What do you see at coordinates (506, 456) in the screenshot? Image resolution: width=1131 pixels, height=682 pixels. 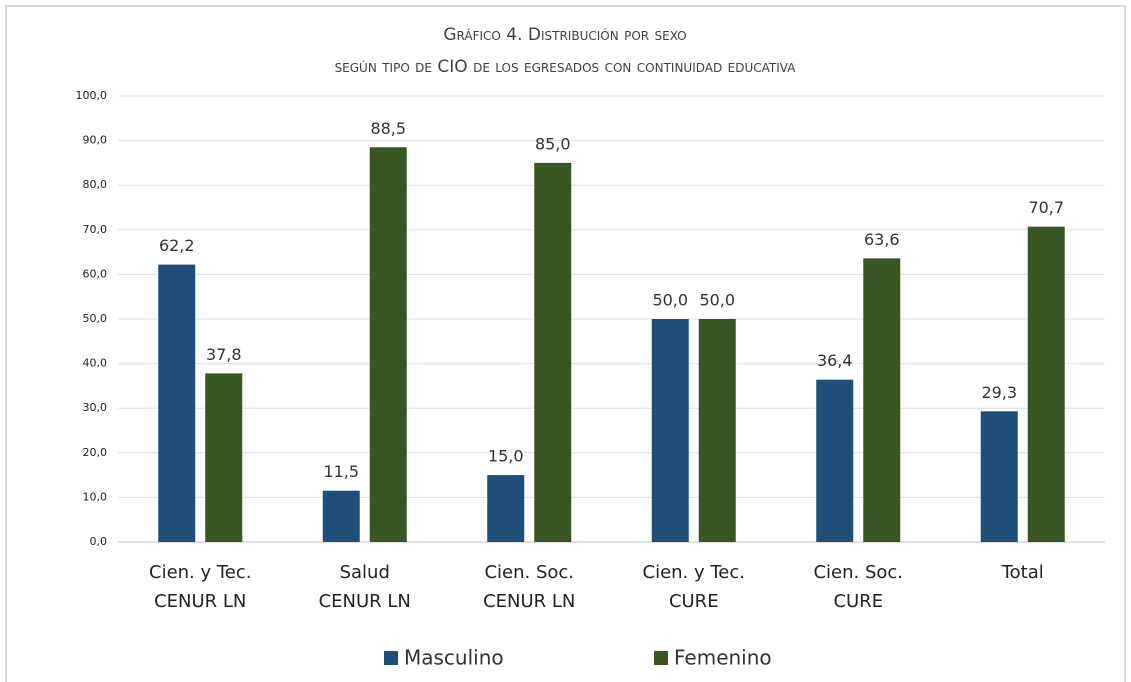 I see `value-label: 15,0` at bounding box center [506, 456].